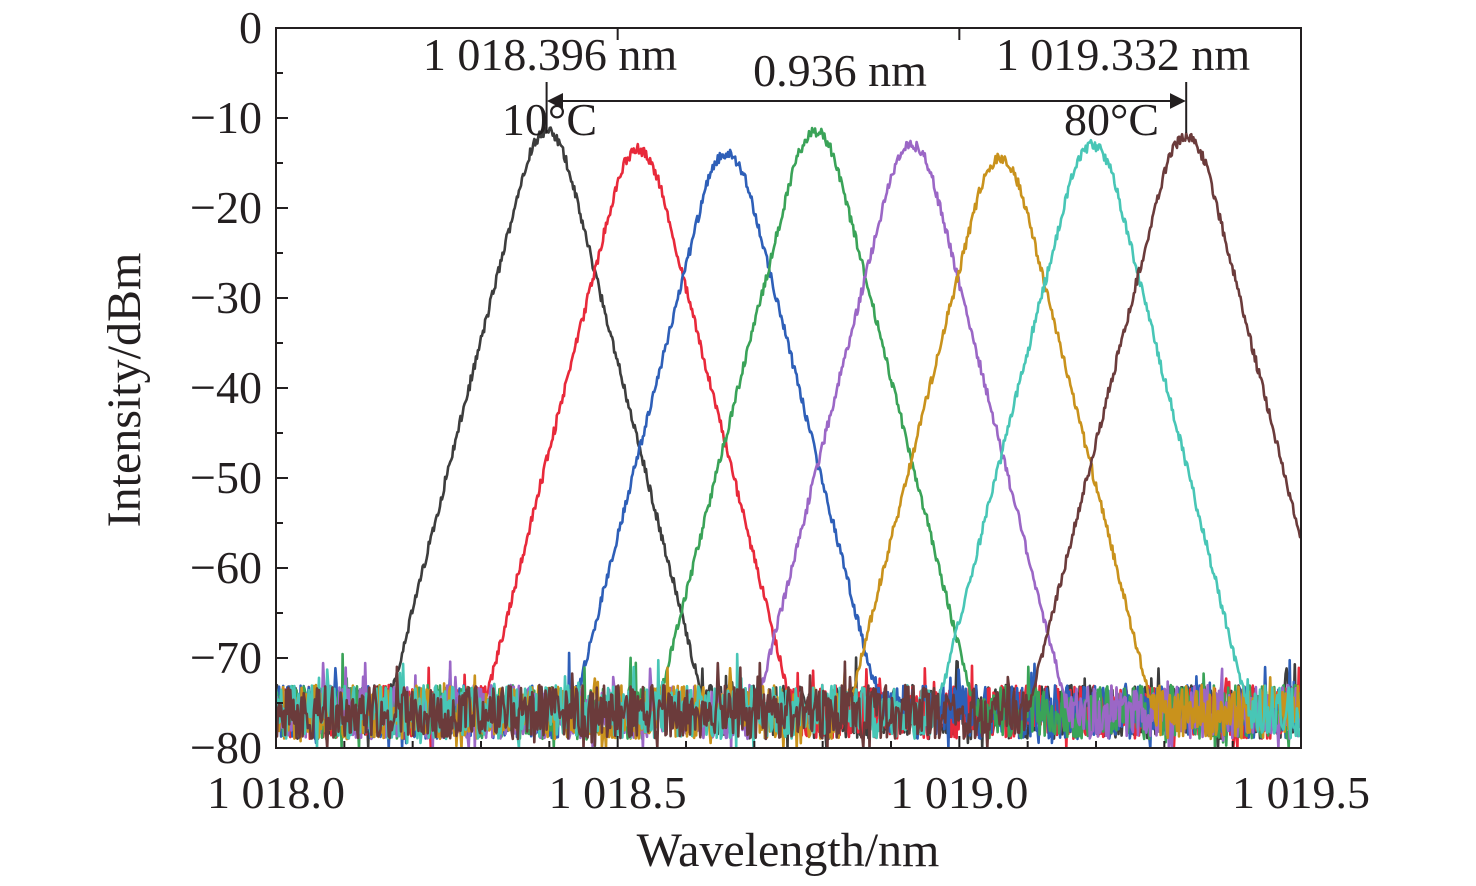 This screenshot has height=886, width=1476. Describe the element at coordinates (250, 27) in the screenshot. I see `y-tick-label: 0` at that location.